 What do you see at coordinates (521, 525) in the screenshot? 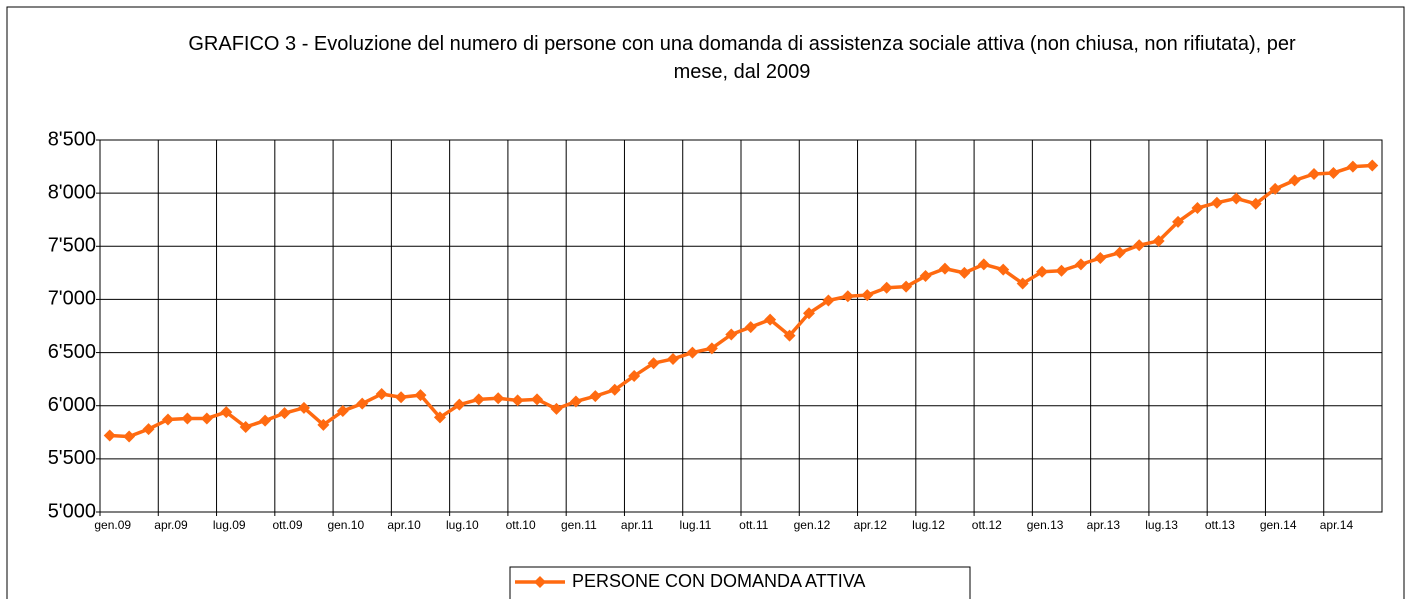
I see `x-tick-label: ott.10` at bounding box center [521, 525].